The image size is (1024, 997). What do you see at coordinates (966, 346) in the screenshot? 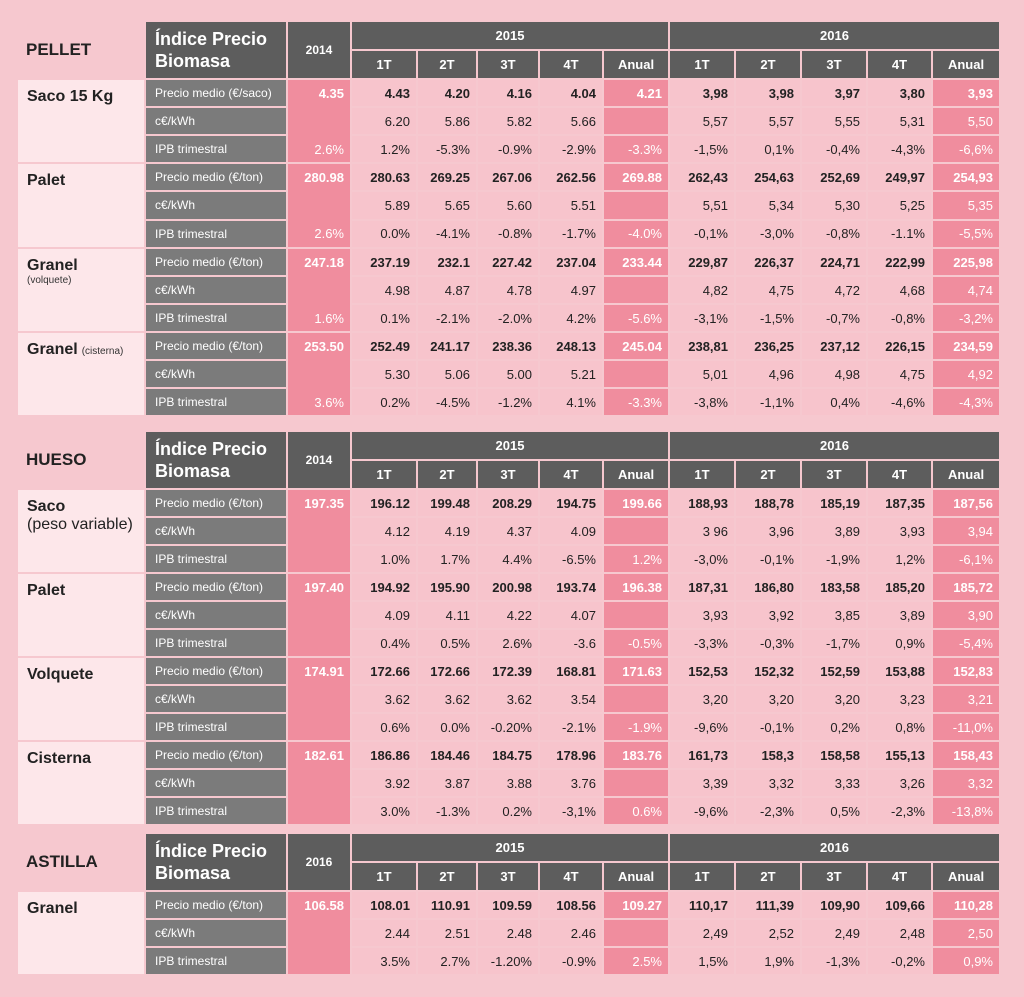
I see `annual-value: 234,59` at bounding box center [966, 346].